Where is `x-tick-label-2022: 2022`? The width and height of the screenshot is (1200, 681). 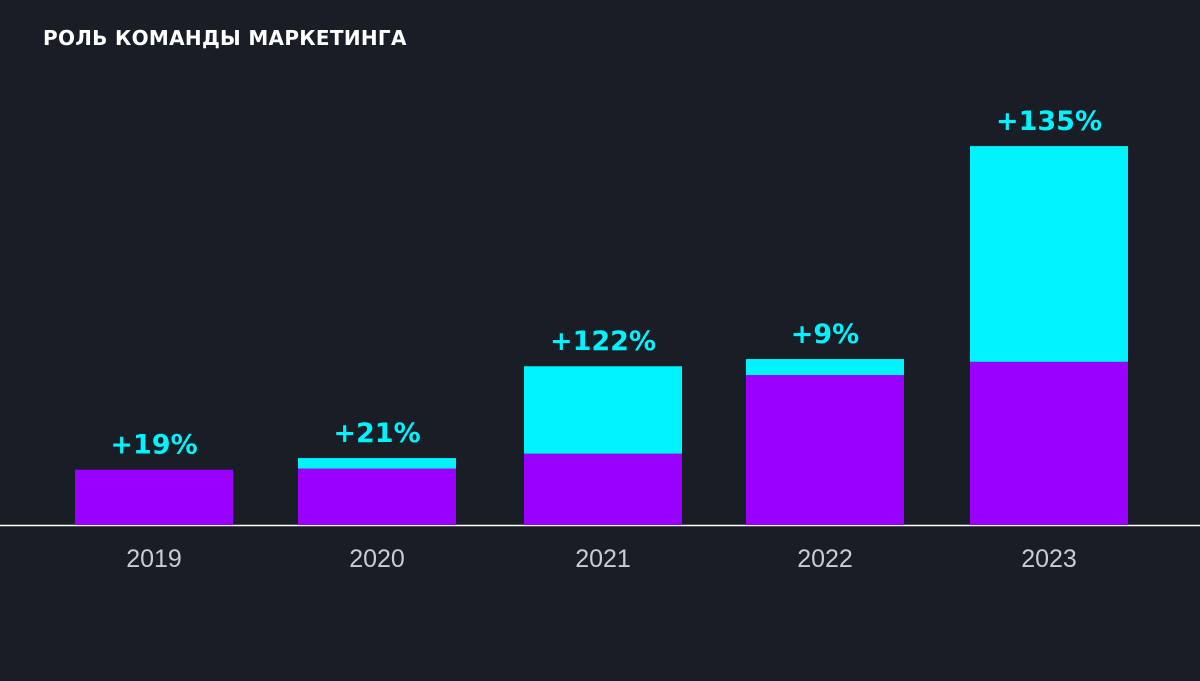
x-tick-label-2022: 2022 is located at coordinates (825, 559).